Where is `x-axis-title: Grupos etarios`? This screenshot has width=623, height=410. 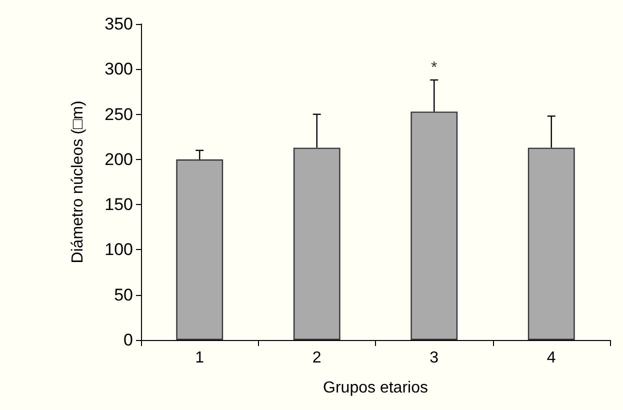 x-axis-title: Grupos etarios is located at coordinates (375, 388).